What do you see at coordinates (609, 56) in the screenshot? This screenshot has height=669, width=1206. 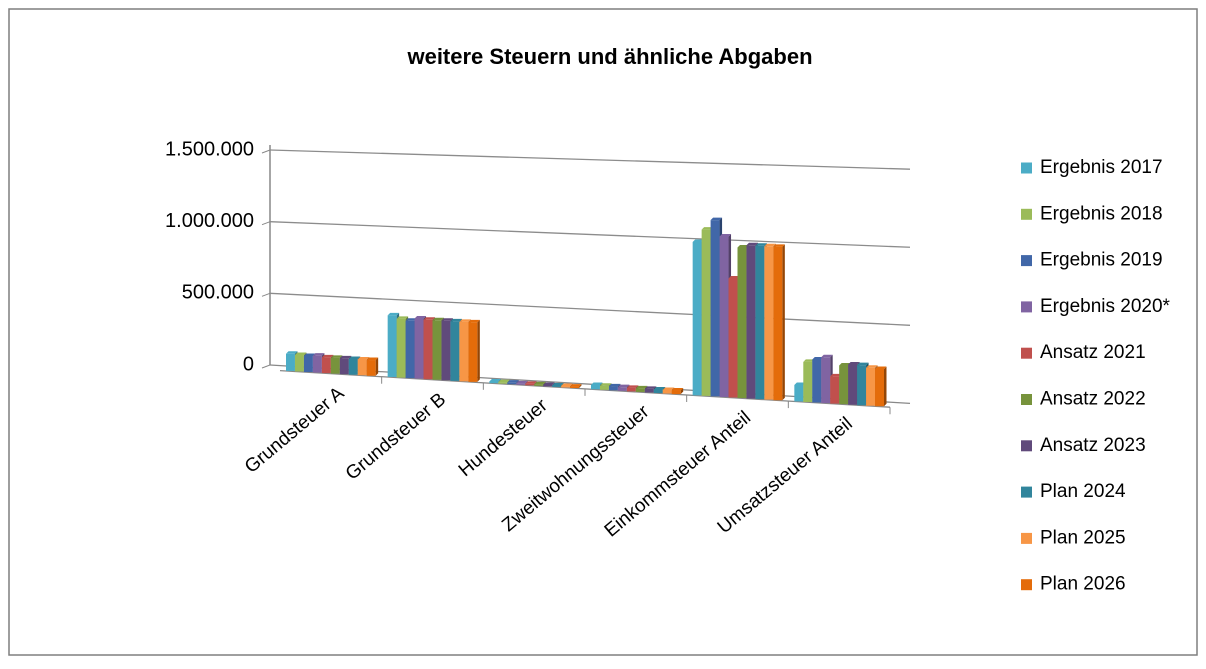 I see `chart-title: weitere Steuern und ähnliche Abgaben` at bounding box center [609, 56].